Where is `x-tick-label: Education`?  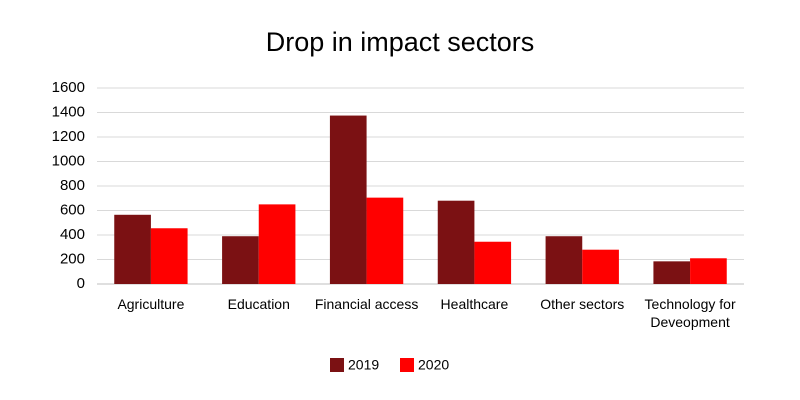
x-tick-label: Education is located at coordinates (258, 304).